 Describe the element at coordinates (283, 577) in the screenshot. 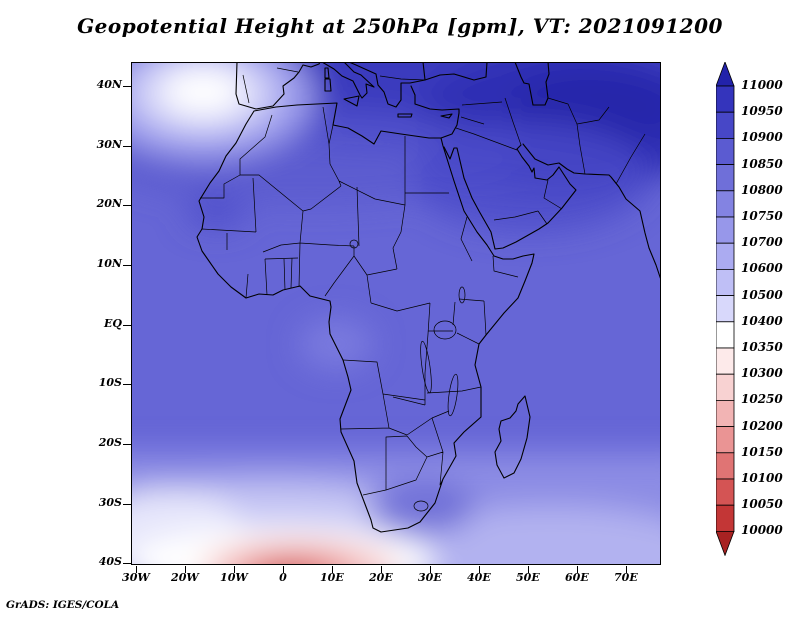

I see `lon-tick-label: 0` at that location.